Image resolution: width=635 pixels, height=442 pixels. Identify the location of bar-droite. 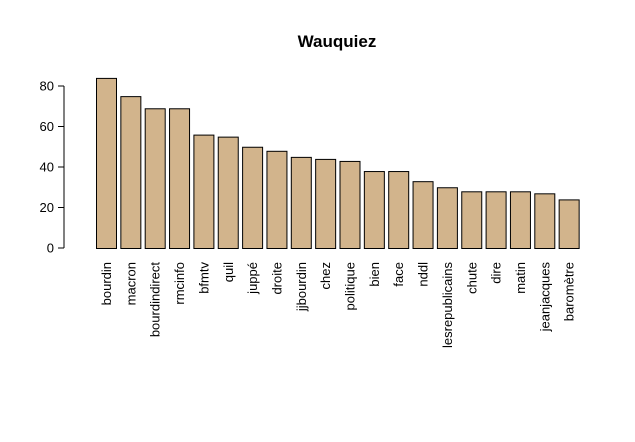
(277, 199).